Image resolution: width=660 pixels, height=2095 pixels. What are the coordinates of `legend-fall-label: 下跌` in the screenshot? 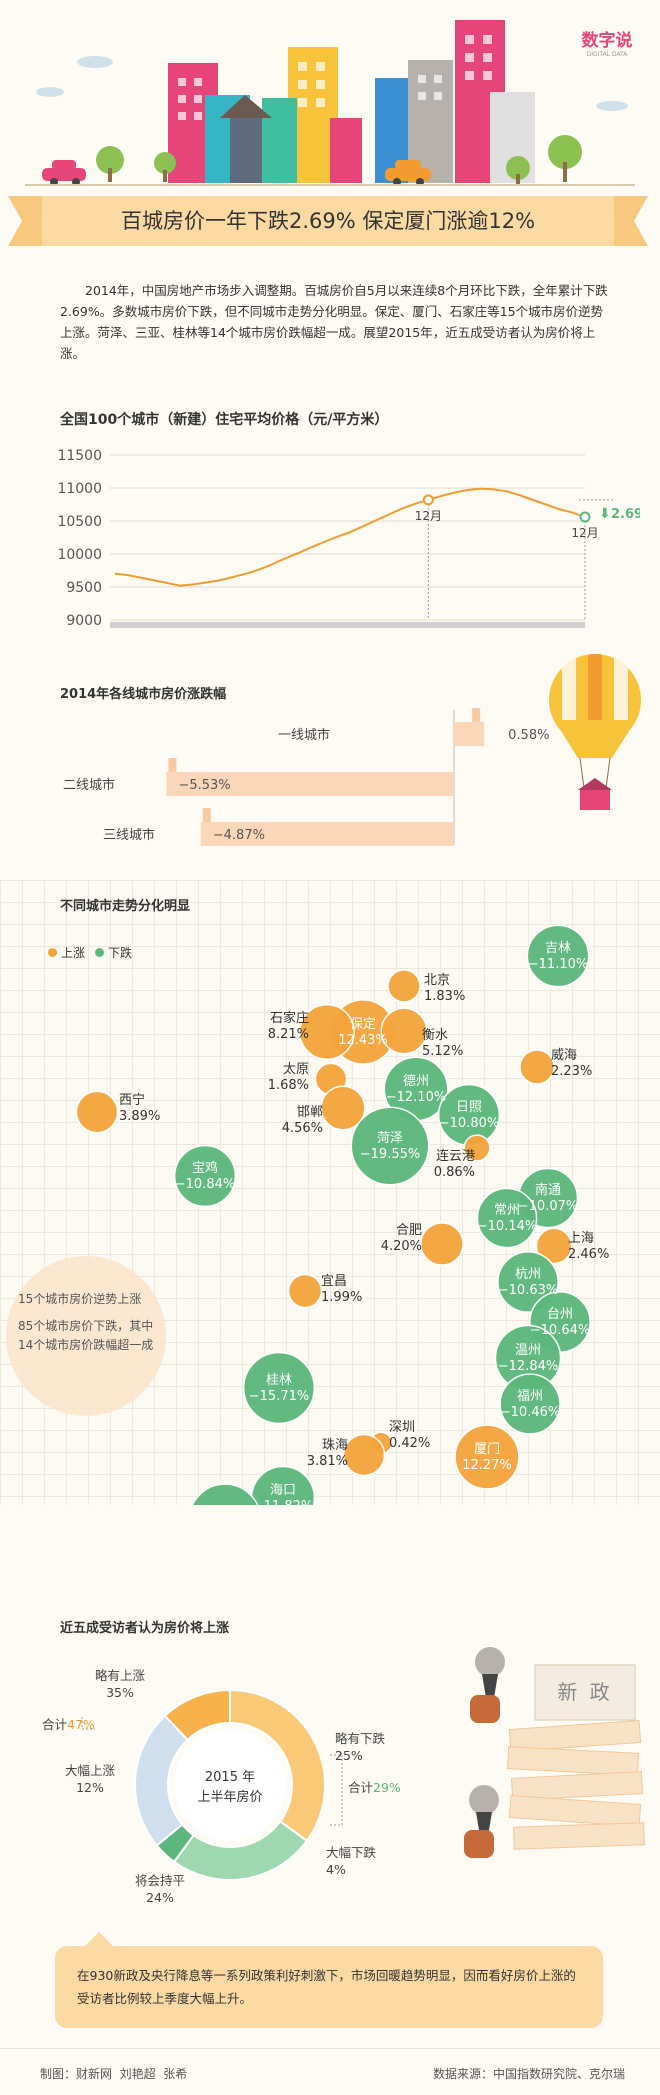 It's located at (120, 953).